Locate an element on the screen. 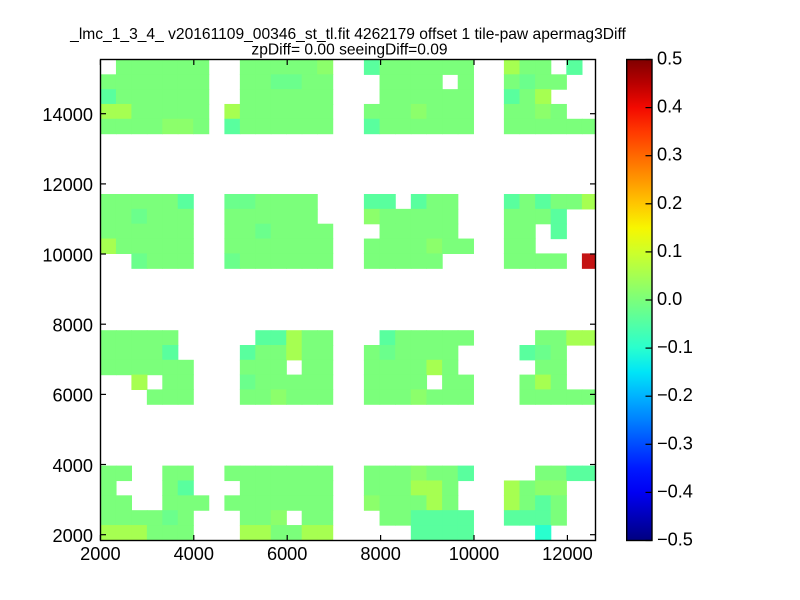 This screenshot has height=600, width=800. svg-text: 0.4 is located at coordinates (669, 107).